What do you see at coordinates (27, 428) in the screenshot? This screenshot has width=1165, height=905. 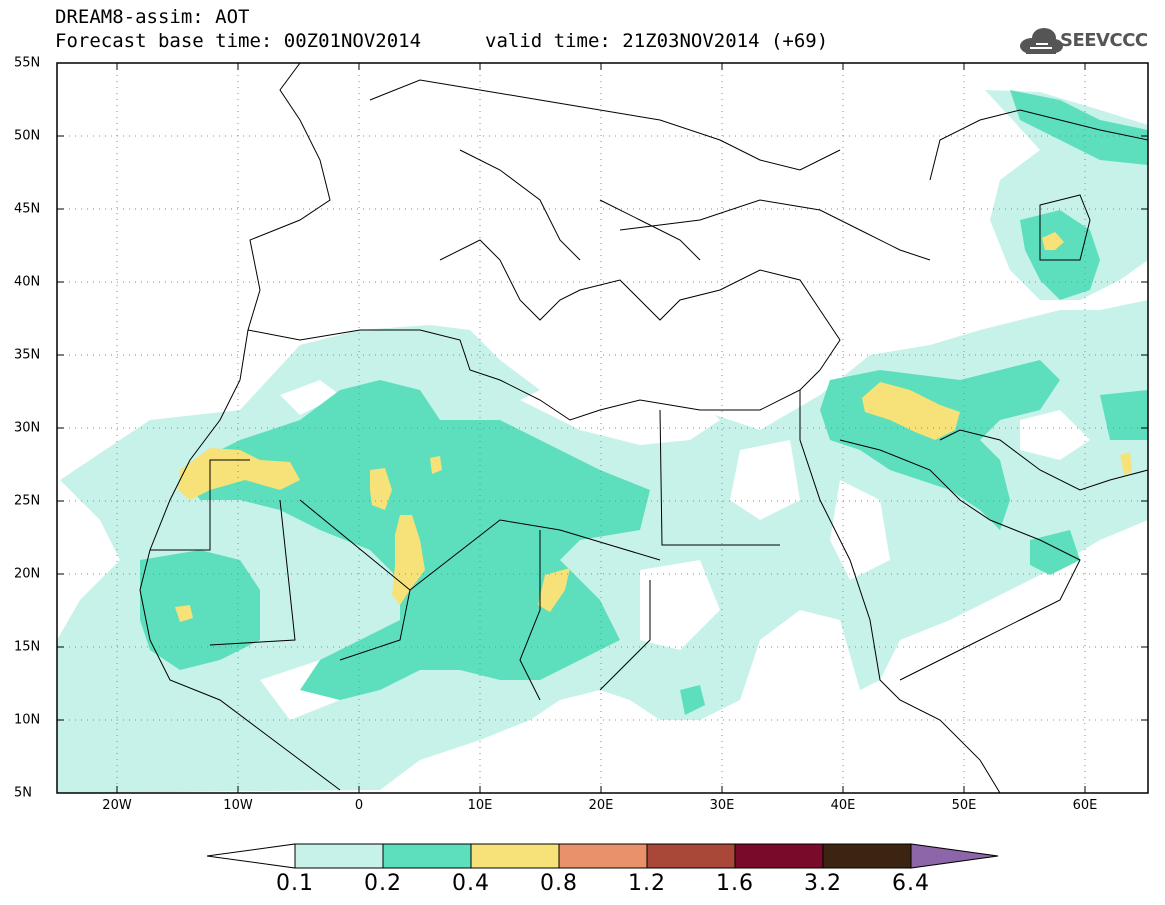 I see `y-tick-label: 30N` at bounding box center [27, 428].